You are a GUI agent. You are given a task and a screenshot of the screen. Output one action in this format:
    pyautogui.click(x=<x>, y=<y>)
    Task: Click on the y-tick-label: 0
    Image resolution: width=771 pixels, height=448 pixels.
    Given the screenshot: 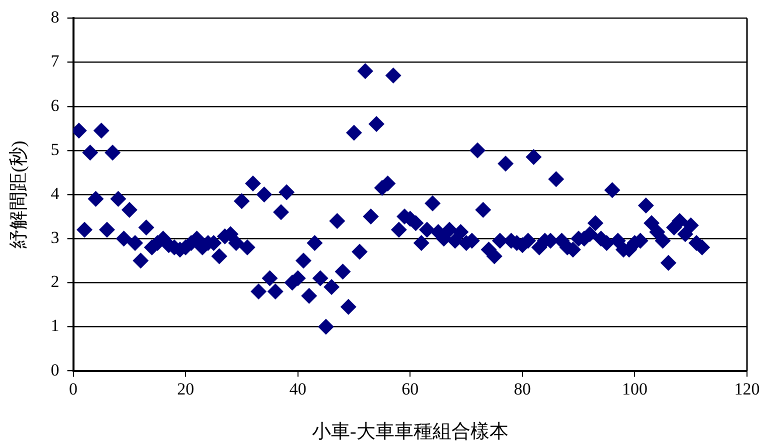 What is the action you would take?
    pyautogui.click(x=55, y=370)
    